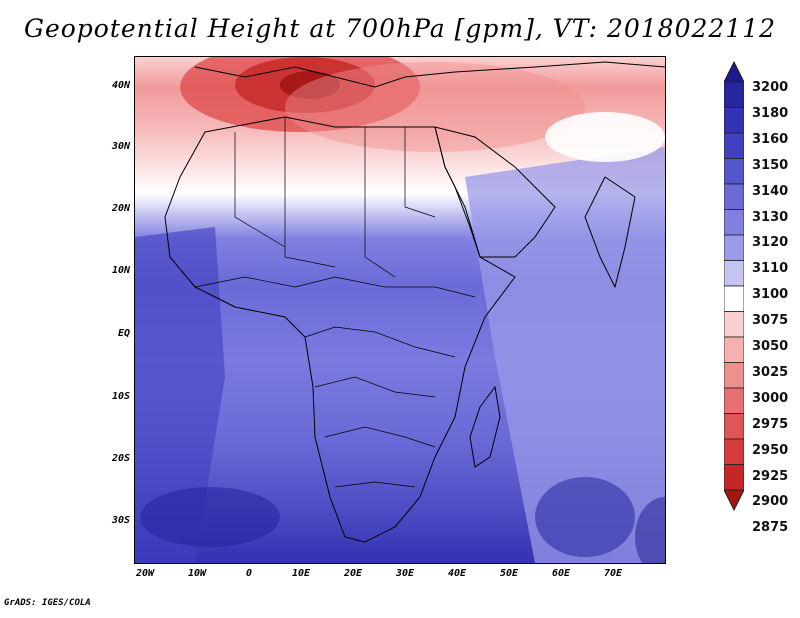  Describe the element at coordinates (610, 232) in the screenshot. I see `india-coastline` at that location.